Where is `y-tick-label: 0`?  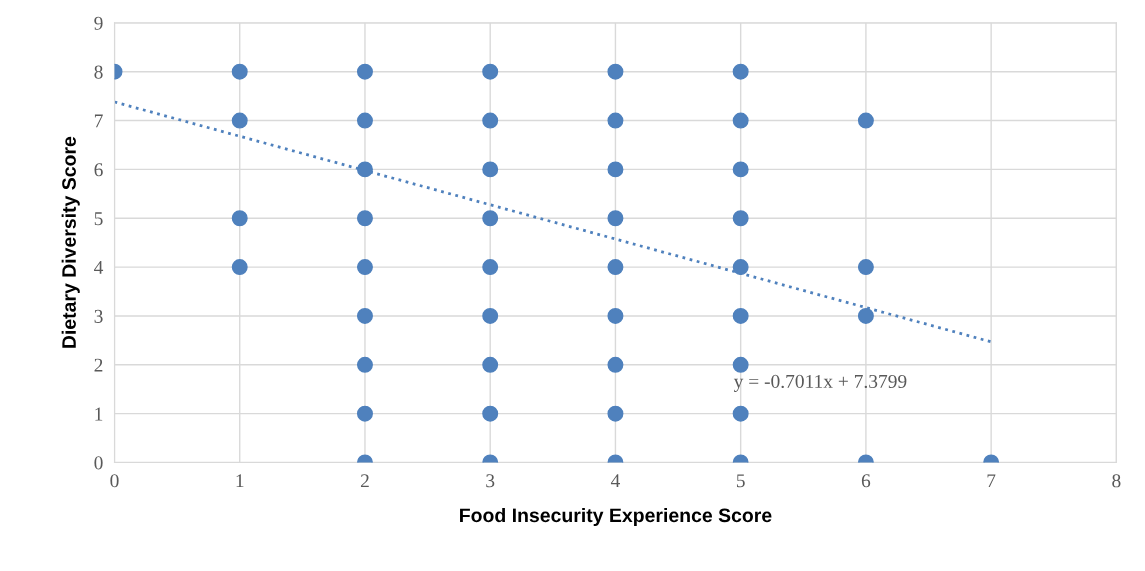
y-tick-label: 0 is located at coordinates (98, 463).